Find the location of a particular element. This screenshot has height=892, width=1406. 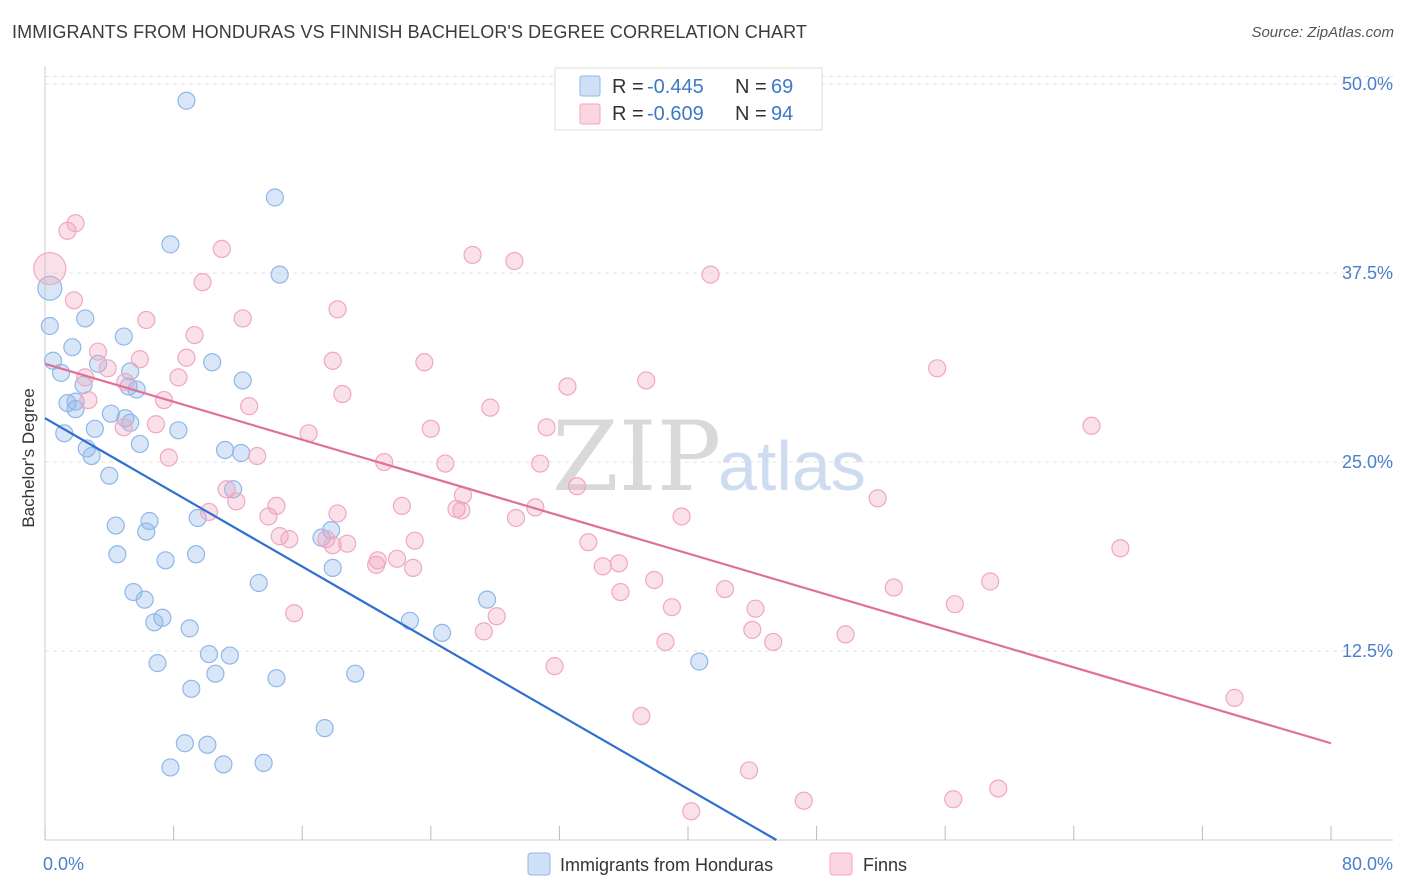

legend-n-label-honduras: N = is located at coordinates (751, 87).